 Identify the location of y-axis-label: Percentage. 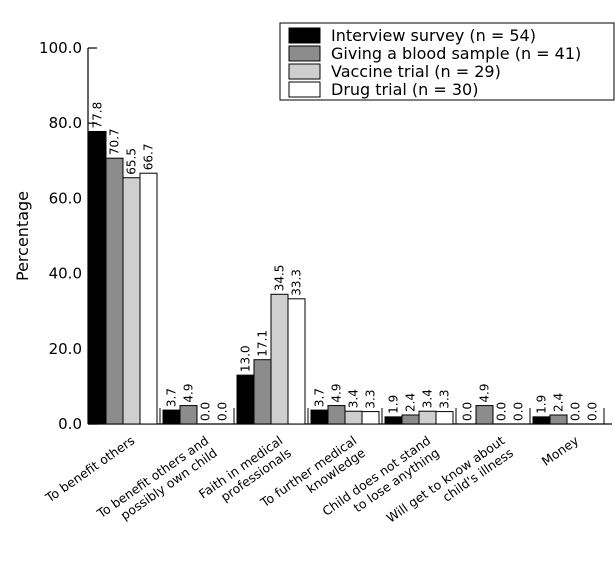
(22, 236).